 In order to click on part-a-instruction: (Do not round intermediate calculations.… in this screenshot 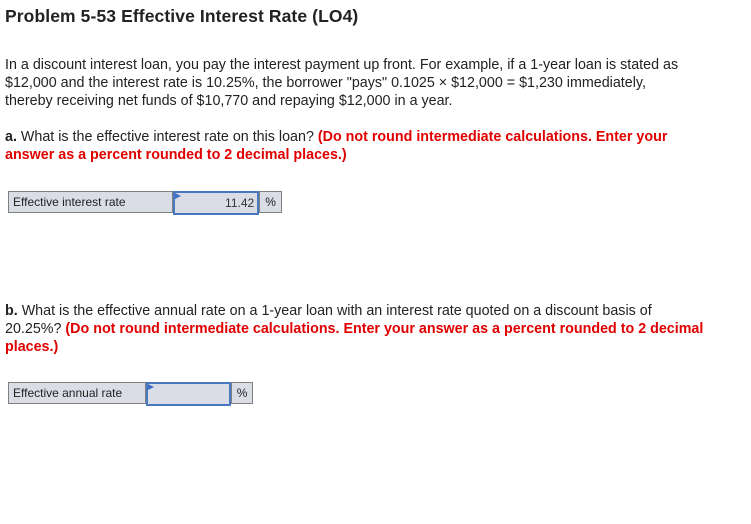, I will do `click(492, 137)`.